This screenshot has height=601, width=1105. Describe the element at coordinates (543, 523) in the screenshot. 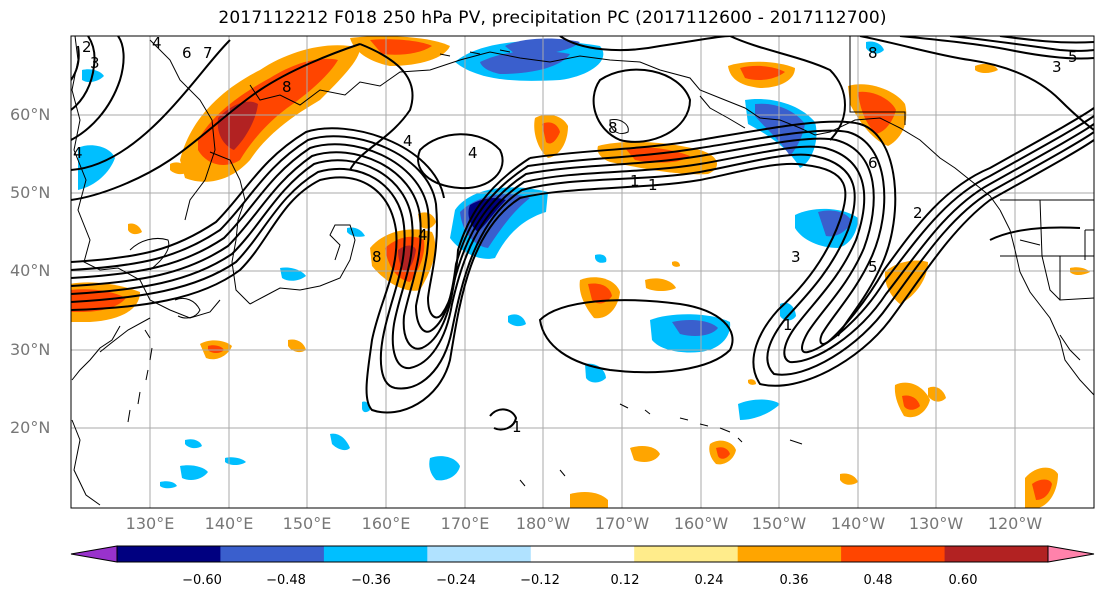

I see `lon-label: 180°W` at that location.